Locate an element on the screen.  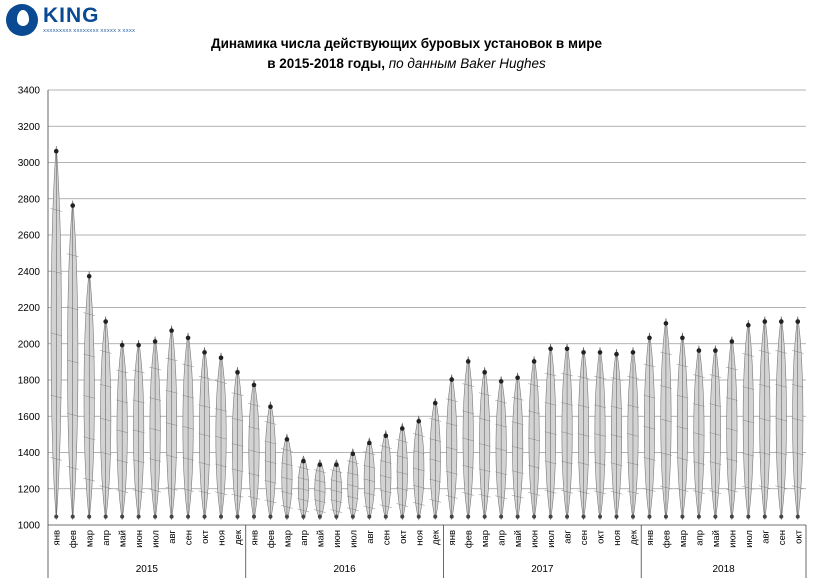
y-tick-label: 2600 is located at coordinates (29, 236).